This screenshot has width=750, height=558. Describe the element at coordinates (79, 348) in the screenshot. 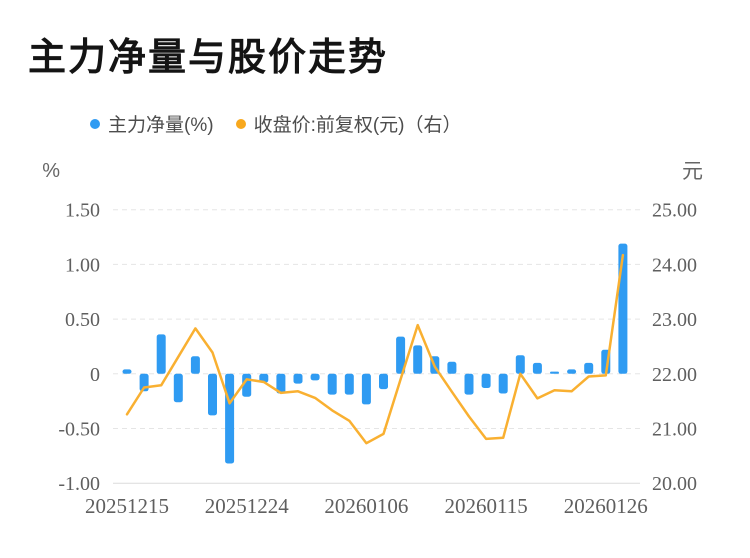

I see `left-axis-labels: 1.50 1.00 0.50 0 -0.50 -1.00` at that location.